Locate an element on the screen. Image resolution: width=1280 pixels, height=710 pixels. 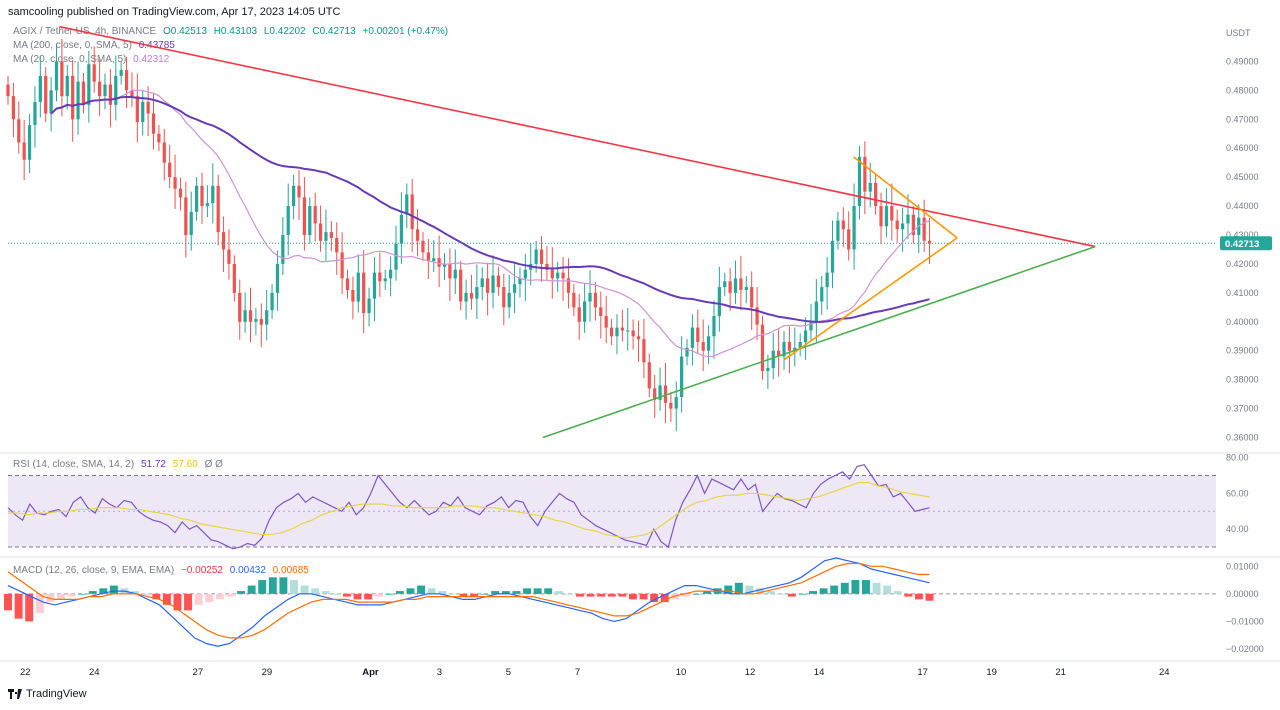
macd-tick-label: −0.01000 is located at coordinates (1245, 621).